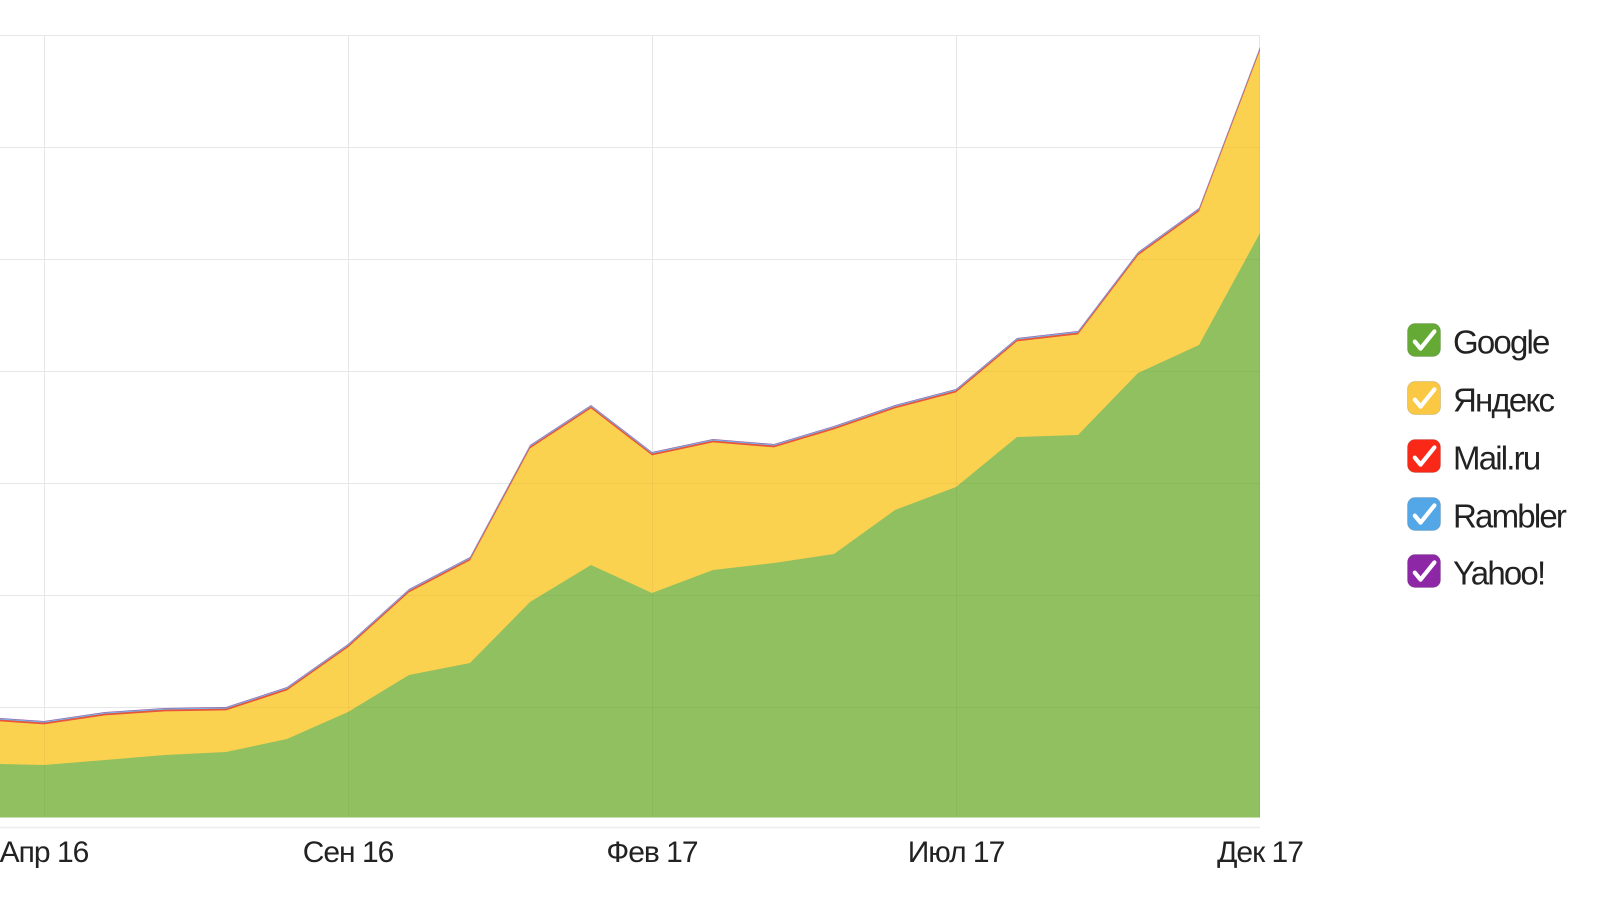 This screenshot has width=1600, height=900. I want to click on svg-text: Google, so click(1501, 342).